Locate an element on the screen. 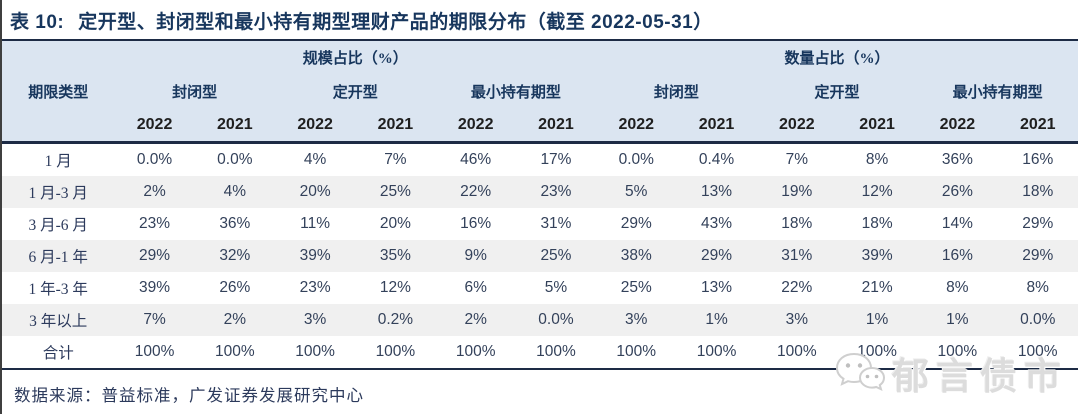 The image size is (1080, 414). table-title-text: 定开型、封闭型和最小持有期型理财产品的期限分布（截至 2022-05-31） is located at coordinates (395, 22).